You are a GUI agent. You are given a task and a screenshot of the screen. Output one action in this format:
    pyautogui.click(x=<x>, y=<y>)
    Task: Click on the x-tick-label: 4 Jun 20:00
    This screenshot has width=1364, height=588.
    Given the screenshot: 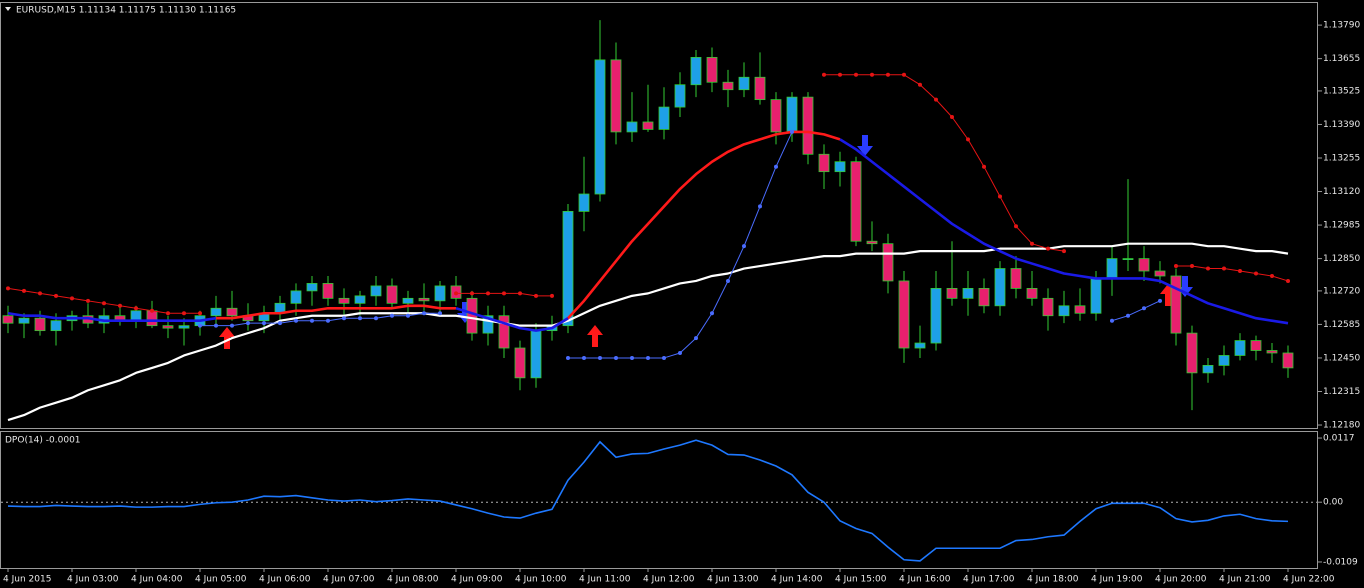 What is the action you would take?
    pyautogui.click(x=1181, y=580)
    